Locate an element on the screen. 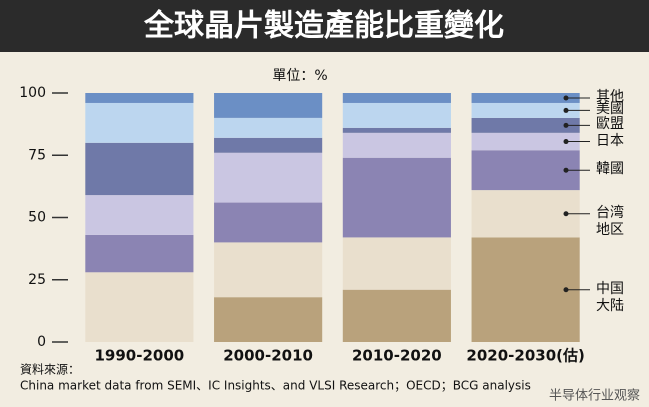  y-tick-label: 50 is located at coordinates (37, 218).